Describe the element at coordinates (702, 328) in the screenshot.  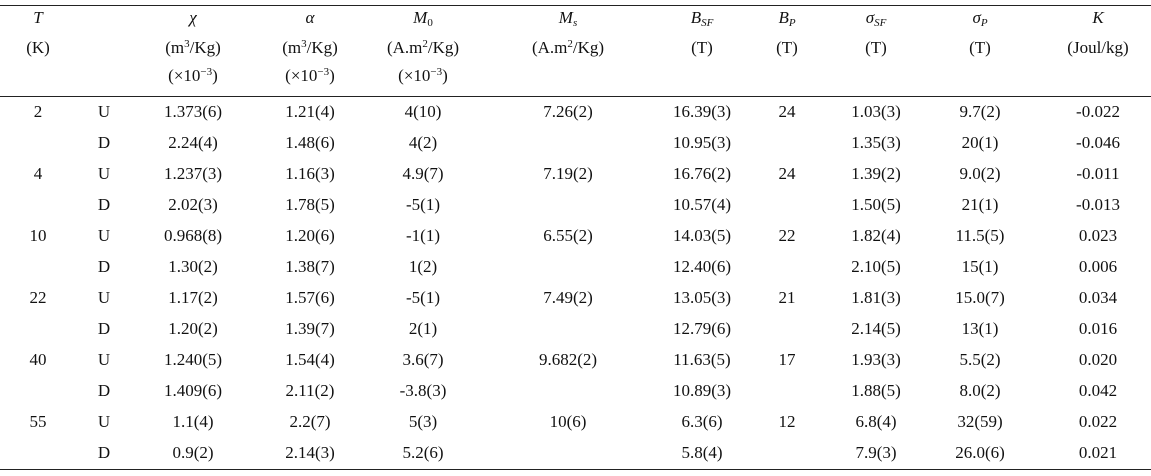
I see `table-cell: 12.79(6)` at that location.